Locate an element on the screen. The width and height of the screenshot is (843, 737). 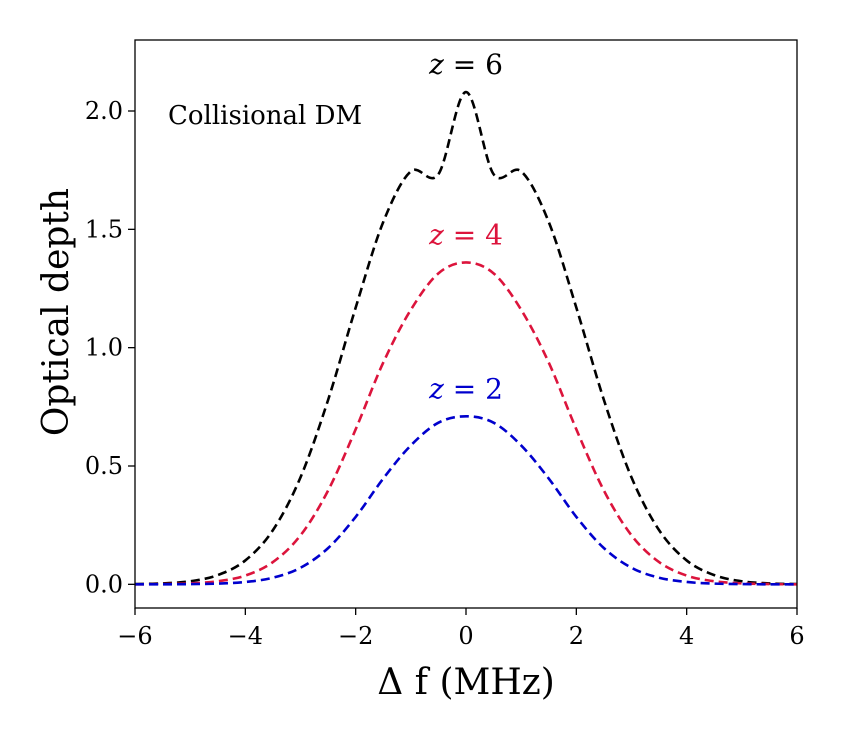
y-tick-label: 1.0 is located at coordinates (104, 348).